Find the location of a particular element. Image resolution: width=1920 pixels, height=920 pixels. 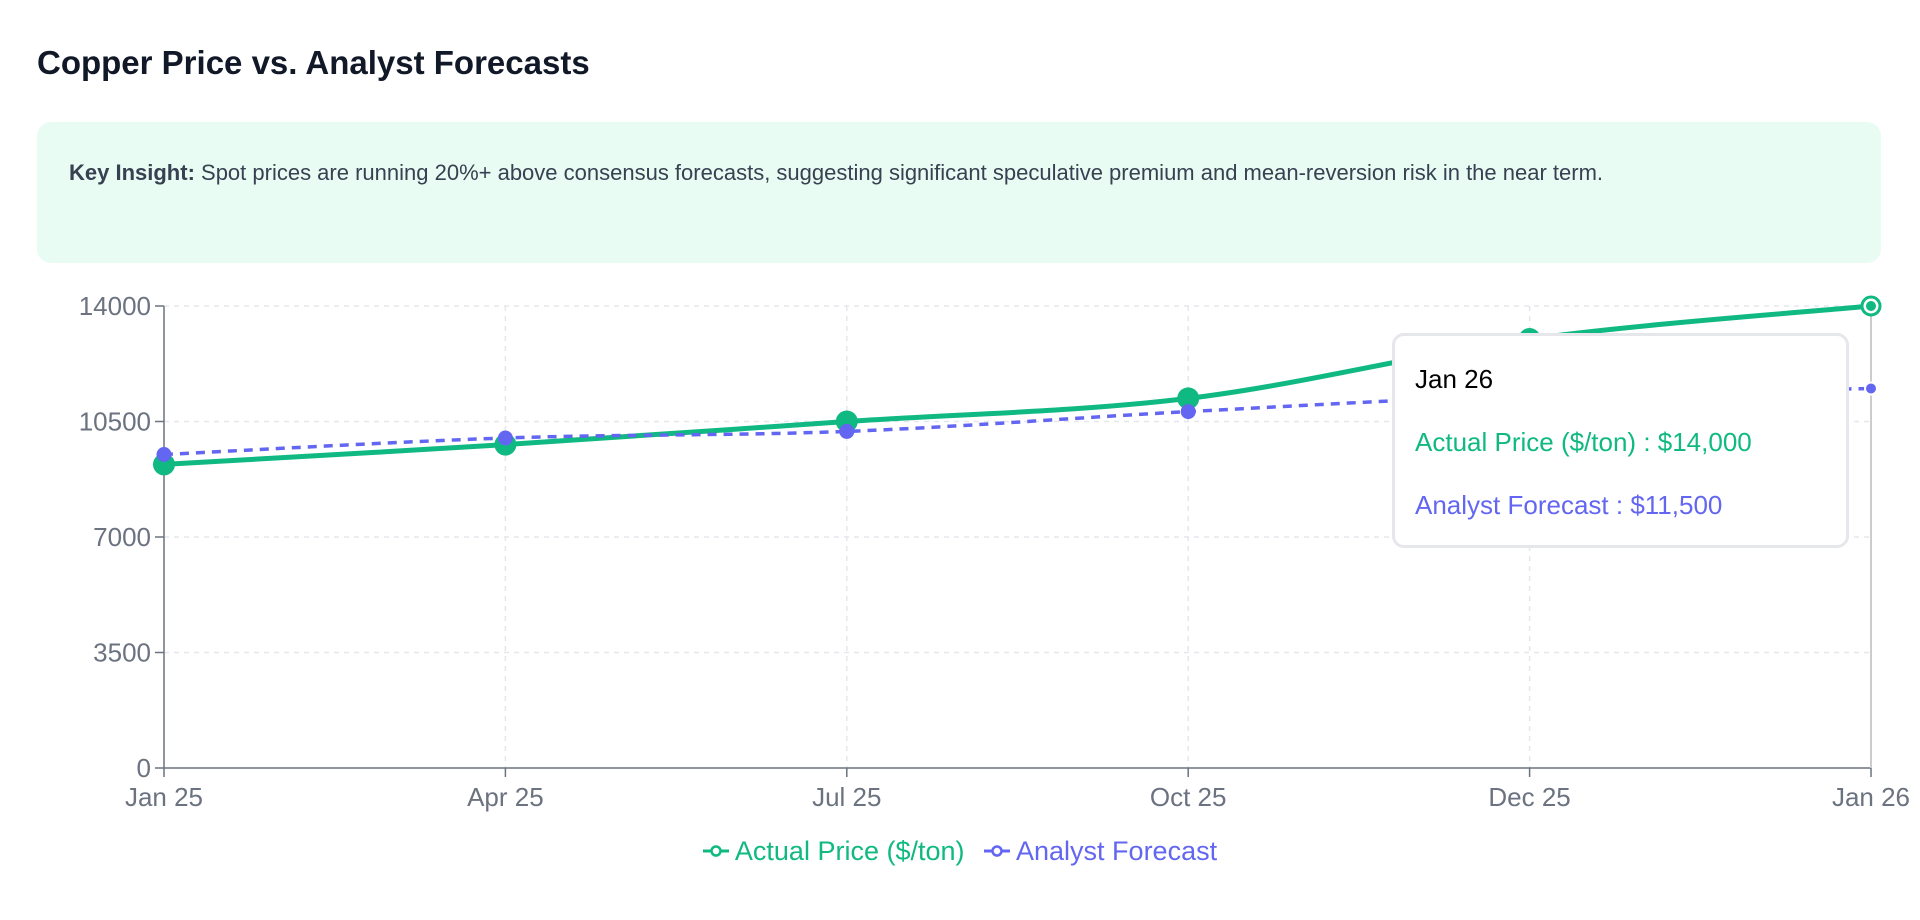

y-tick-label: 3500 is located at coordinates (122, 653).